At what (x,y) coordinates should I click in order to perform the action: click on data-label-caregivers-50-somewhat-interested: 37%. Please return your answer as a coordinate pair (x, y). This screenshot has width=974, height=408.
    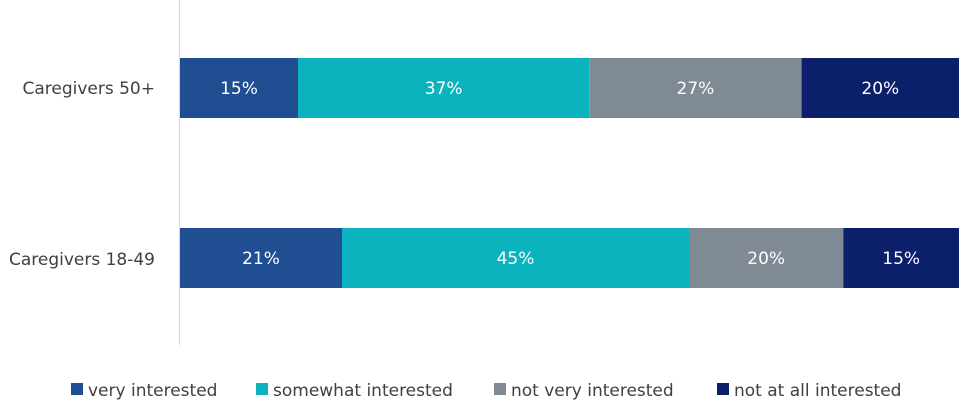
    Looking at the image, I should click on (444, 89).